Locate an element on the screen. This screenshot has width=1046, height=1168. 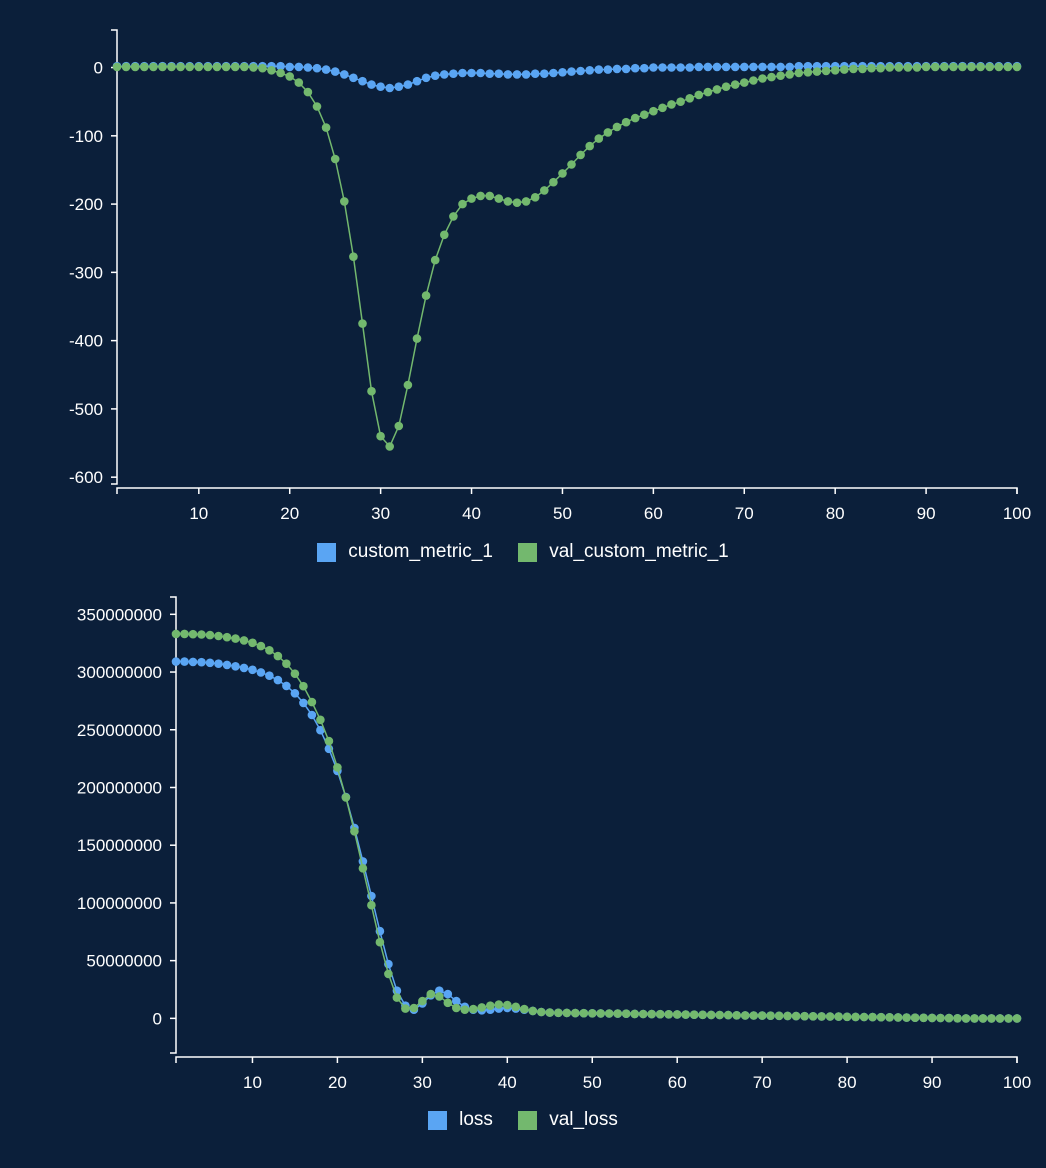
x-tick-label: 10 is located at coordinates (198, 513).